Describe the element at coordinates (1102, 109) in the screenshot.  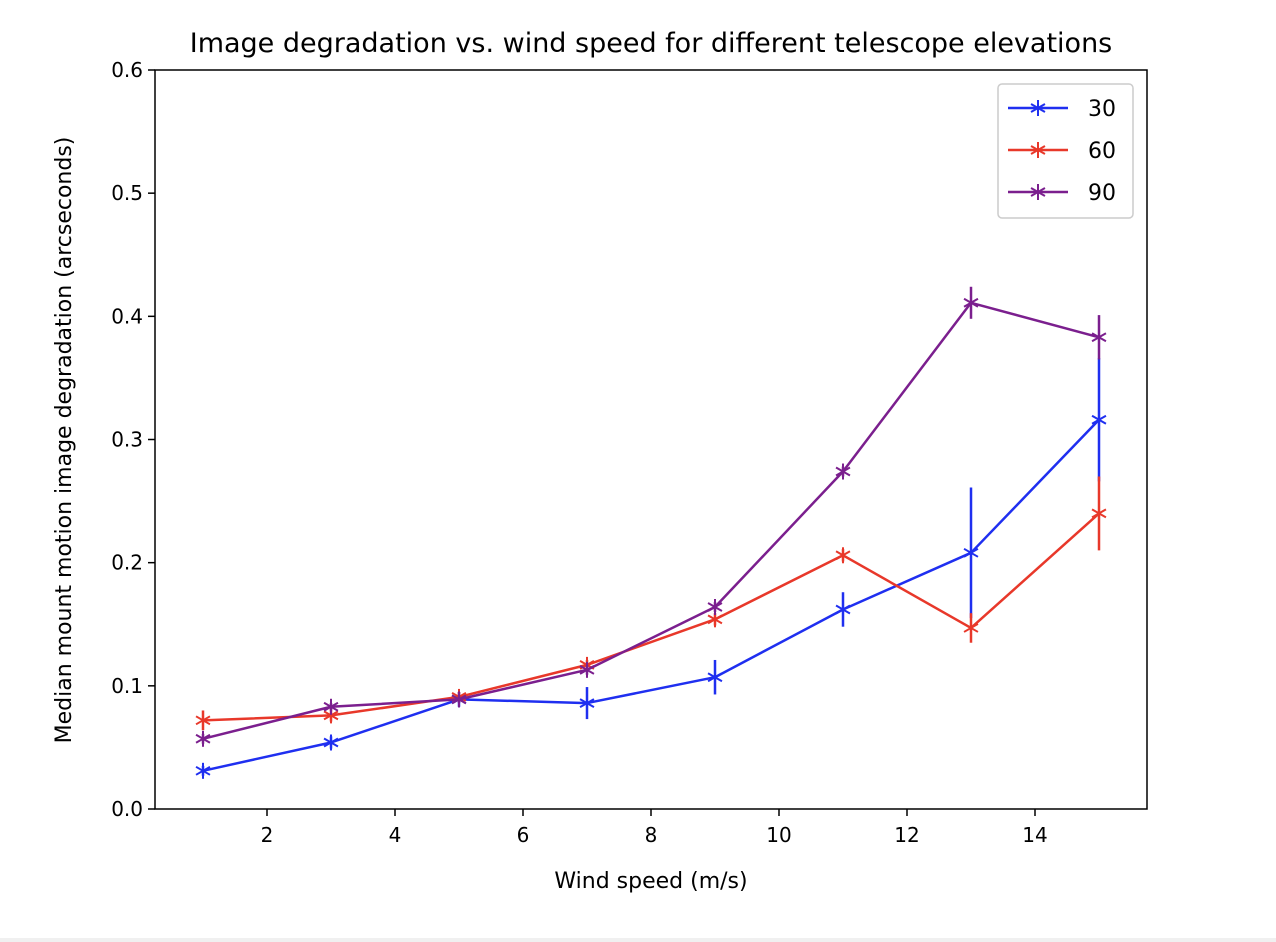
I see `legend-label-30: 30` at that location.